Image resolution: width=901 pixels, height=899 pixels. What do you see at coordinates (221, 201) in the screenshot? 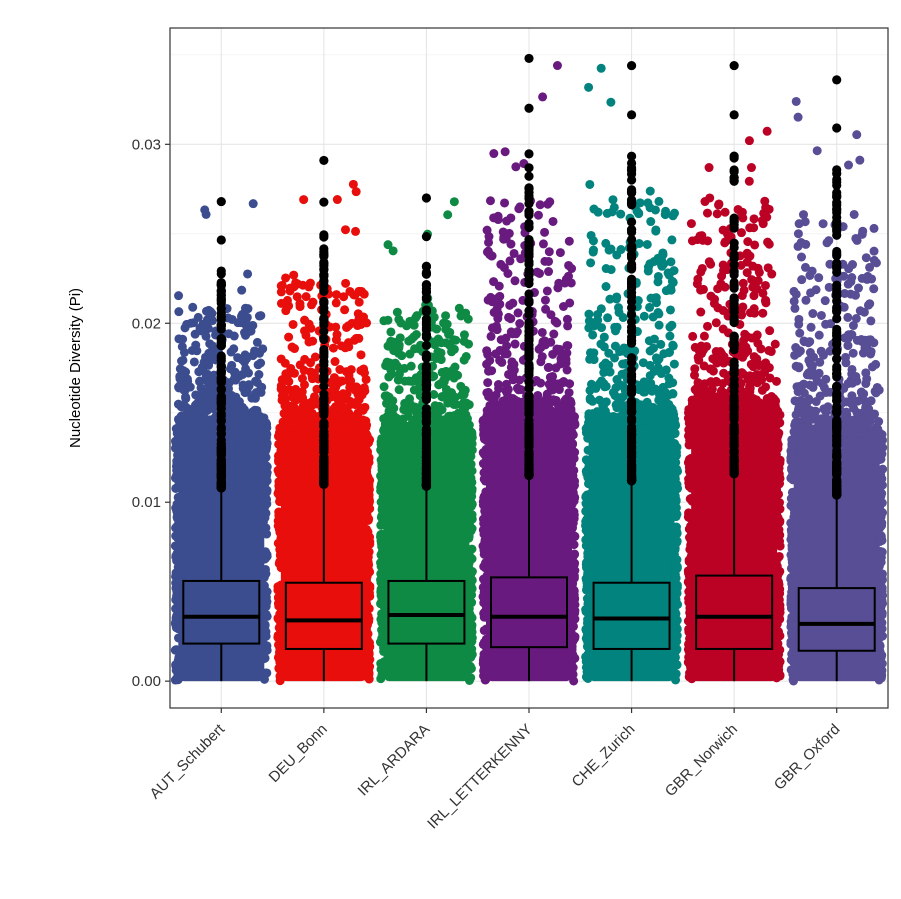
I see `outlier-point-max` at bounding box center [221, 201].